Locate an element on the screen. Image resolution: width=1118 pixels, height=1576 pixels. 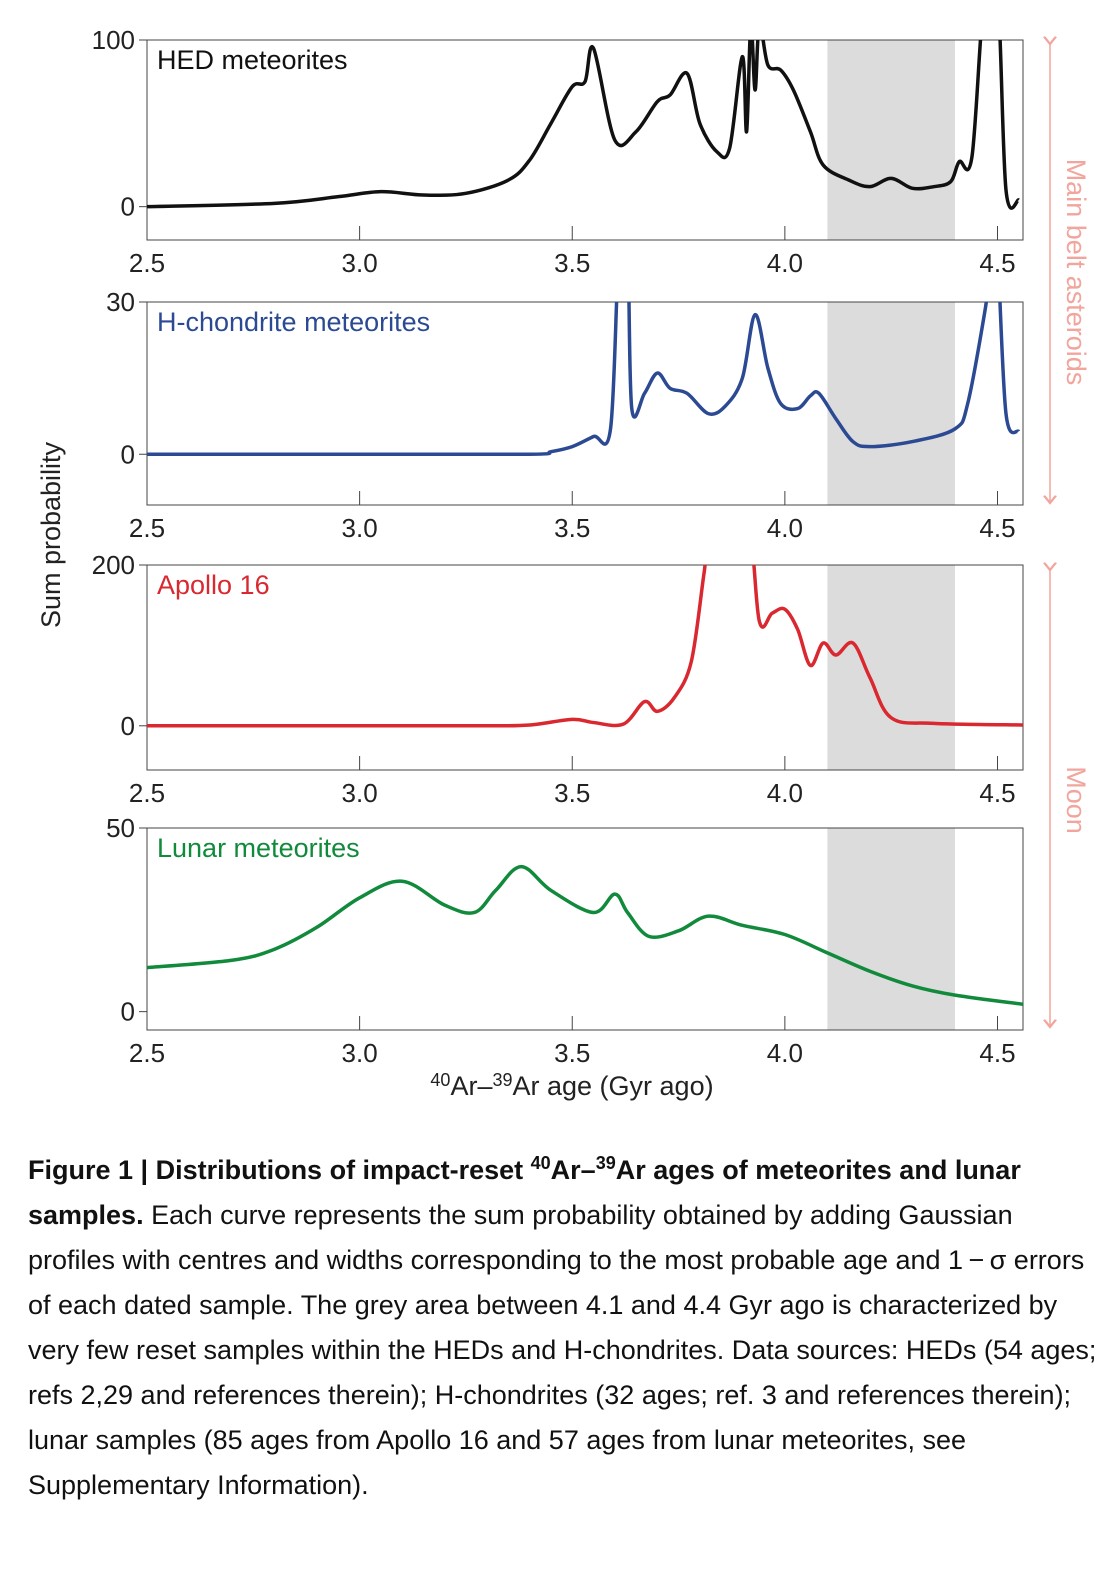
side-label: Moon is located at coordinates (1076, 800).